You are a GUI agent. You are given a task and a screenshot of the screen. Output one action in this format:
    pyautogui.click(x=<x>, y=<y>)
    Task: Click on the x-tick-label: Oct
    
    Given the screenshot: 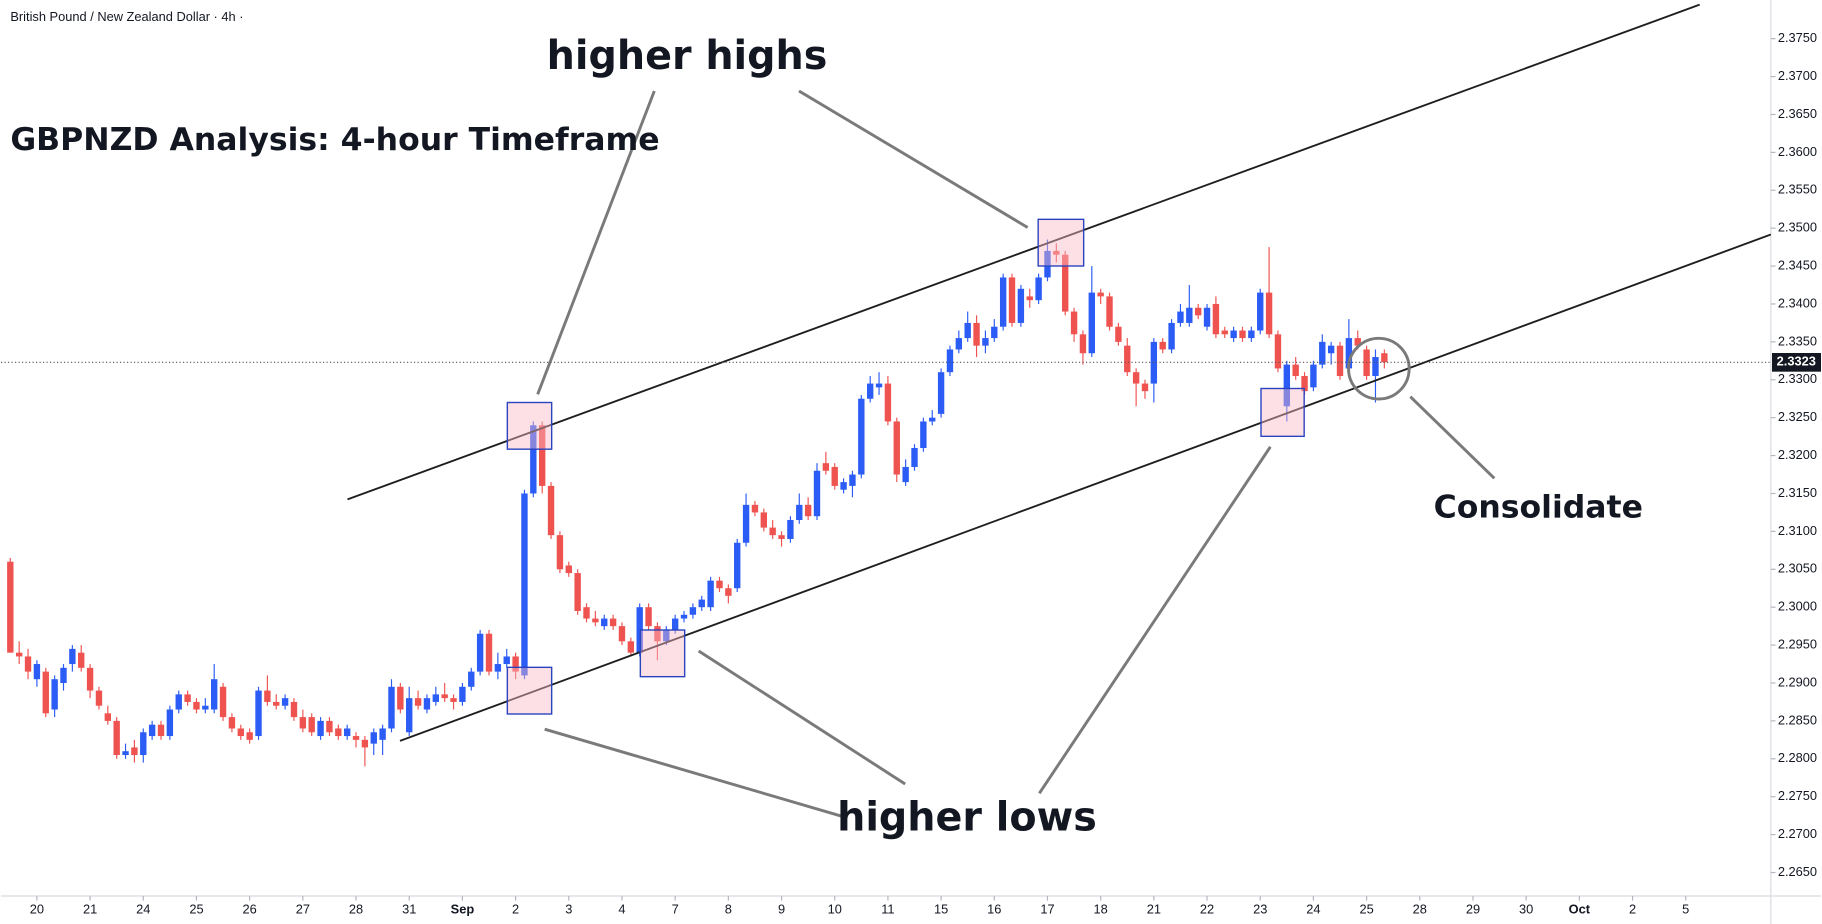 What is the action you would take?
    pyautogui.click(x=1580, y=908)
    